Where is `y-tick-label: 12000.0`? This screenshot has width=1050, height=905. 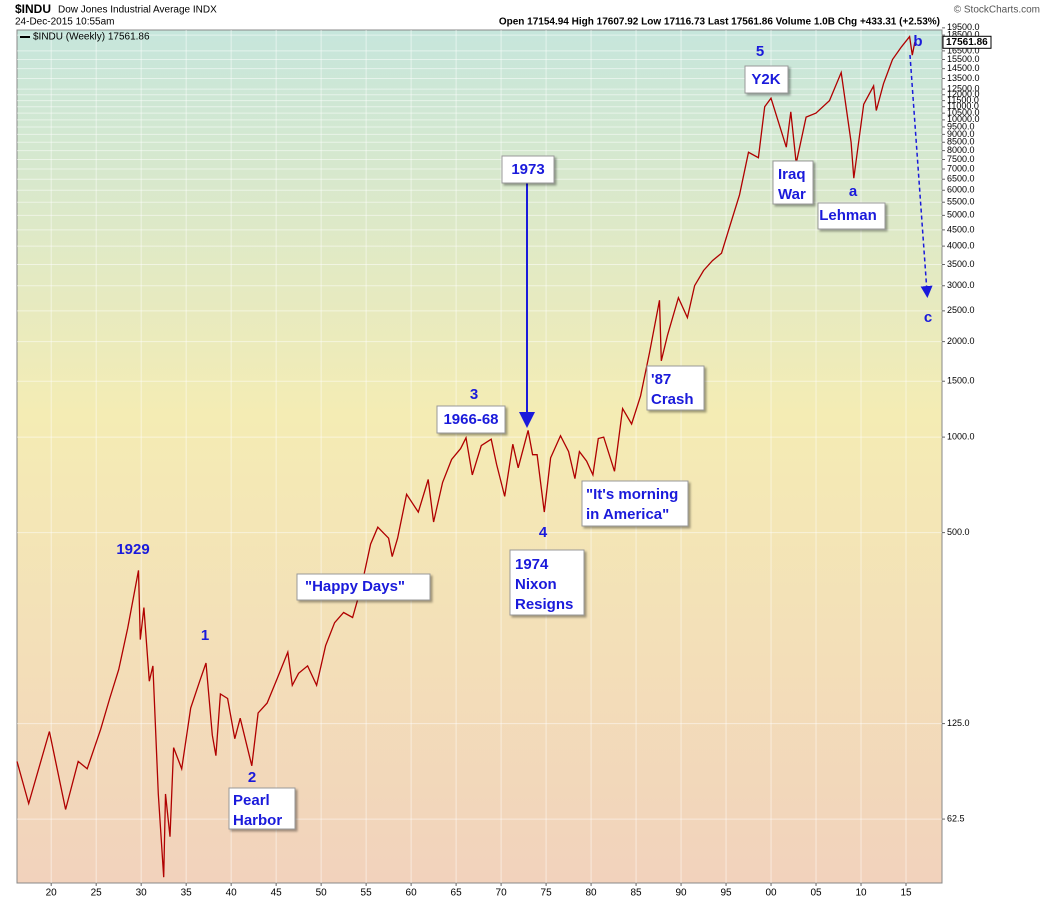 y-tick-label: 12000.0 is located at coordinates (963, 94).